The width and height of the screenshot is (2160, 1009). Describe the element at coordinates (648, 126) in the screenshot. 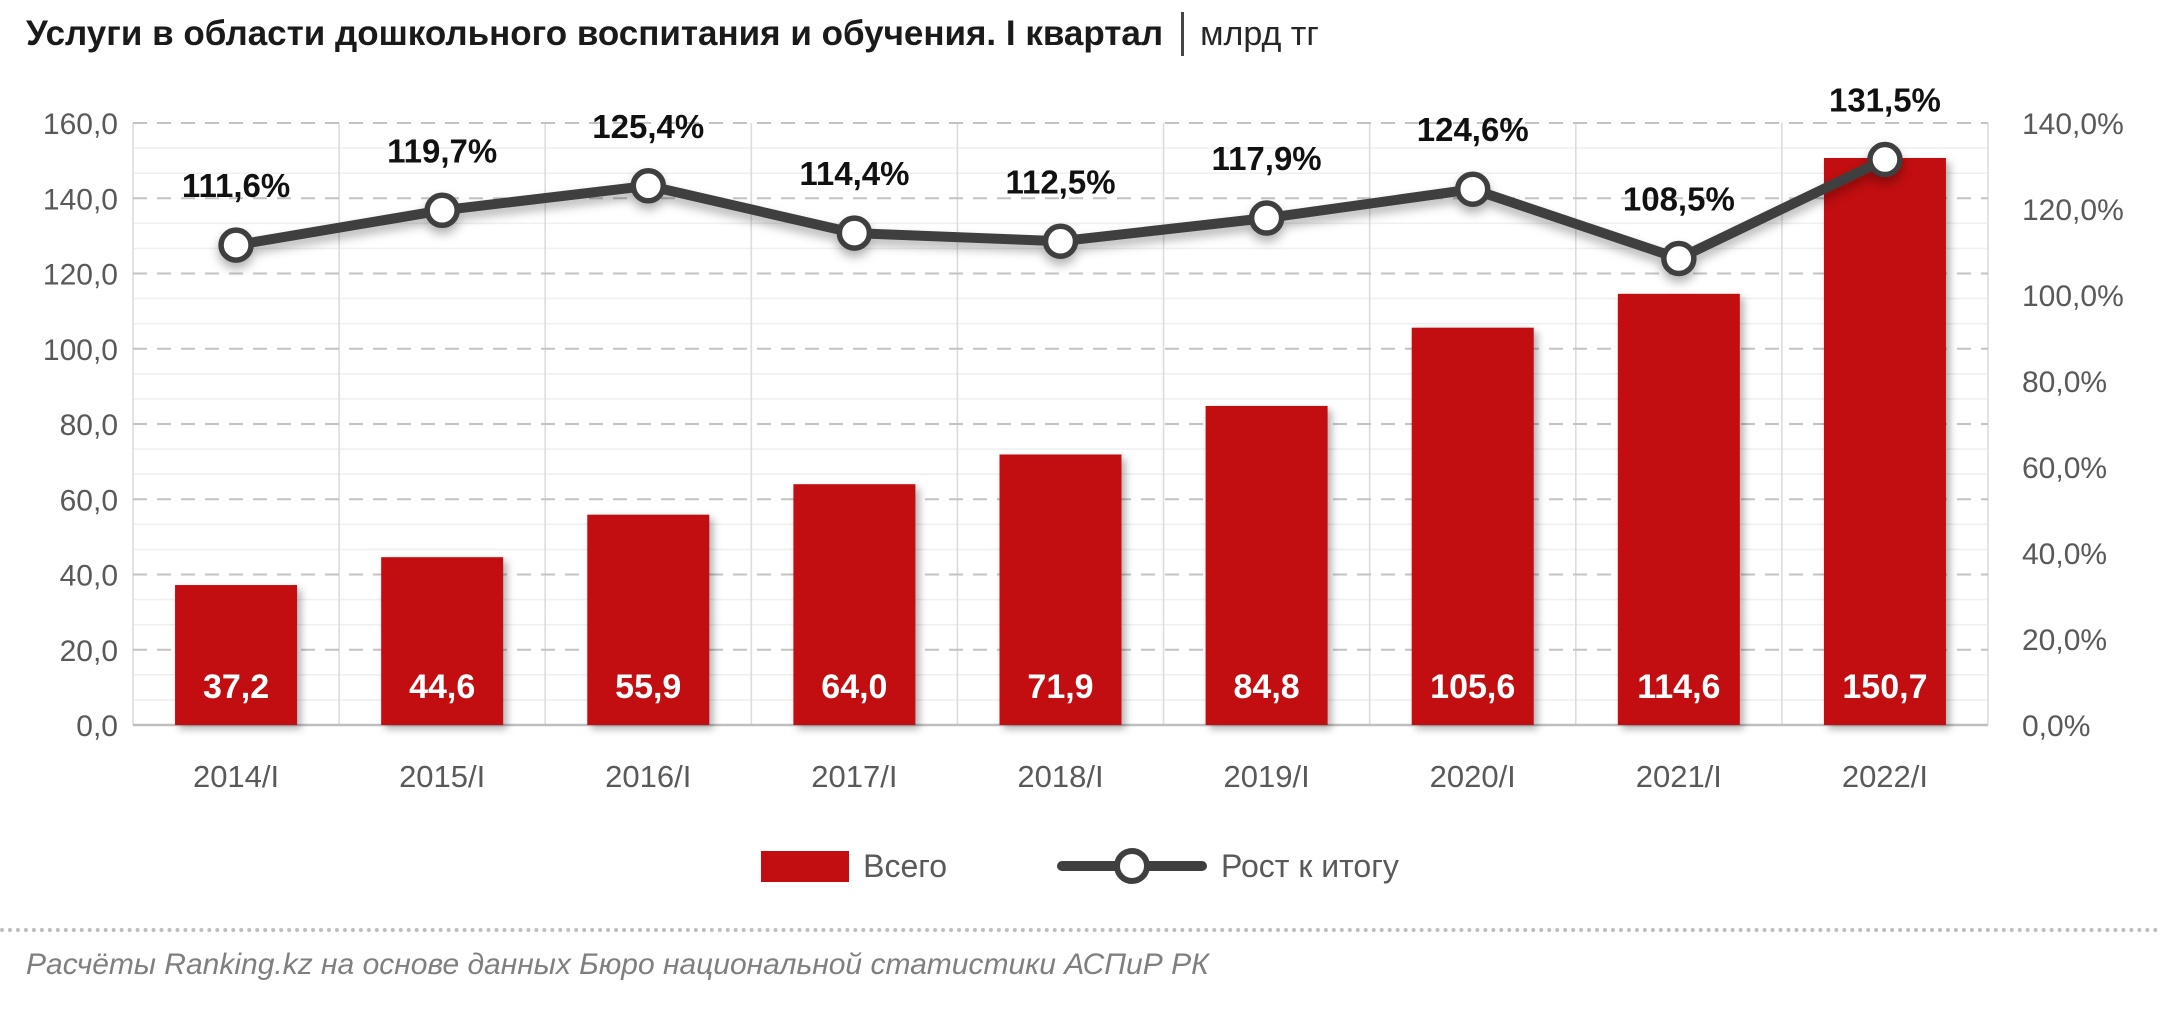

I see `growth-value-label: 125,4%` at that location.